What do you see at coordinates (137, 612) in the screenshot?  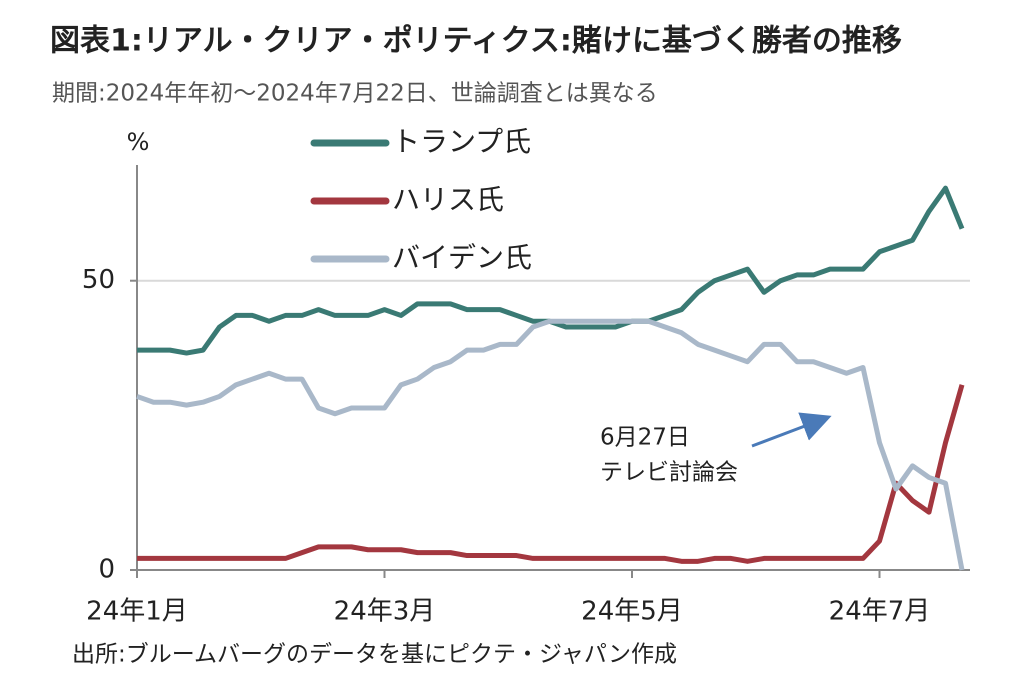 I see `x-tick-label: 24年1月` at bounding box center [137, 612].